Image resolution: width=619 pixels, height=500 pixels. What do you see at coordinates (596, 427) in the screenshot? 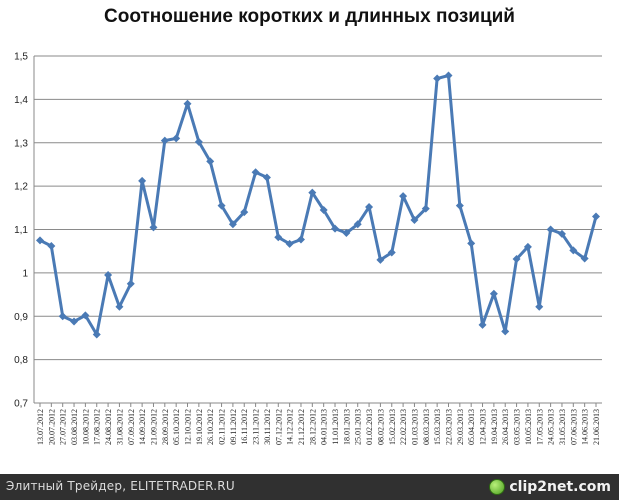
I see `x-tick-label: 21.06.2013` at bounding box center [596, 427].